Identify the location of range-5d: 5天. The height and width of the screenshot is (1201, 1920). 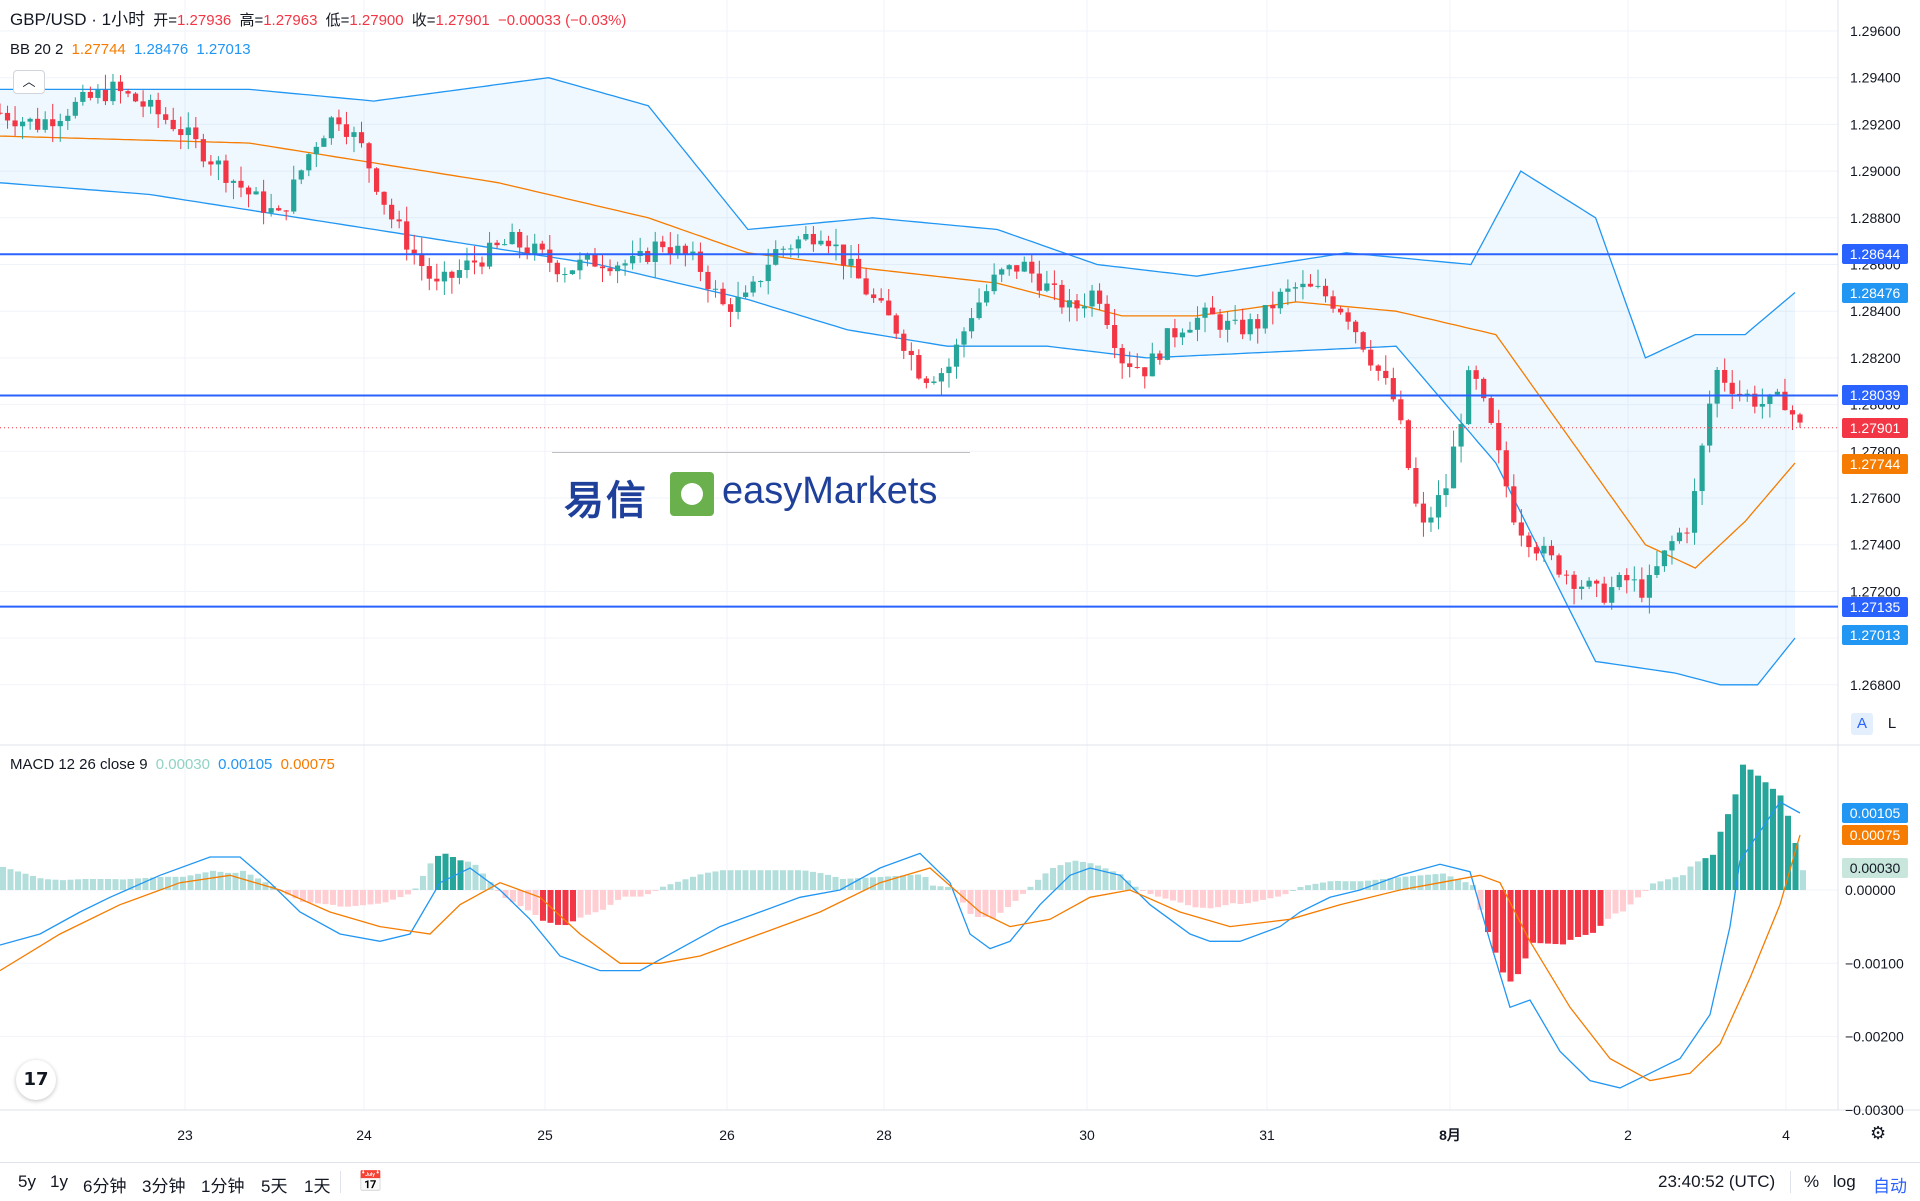
(274, 1186).